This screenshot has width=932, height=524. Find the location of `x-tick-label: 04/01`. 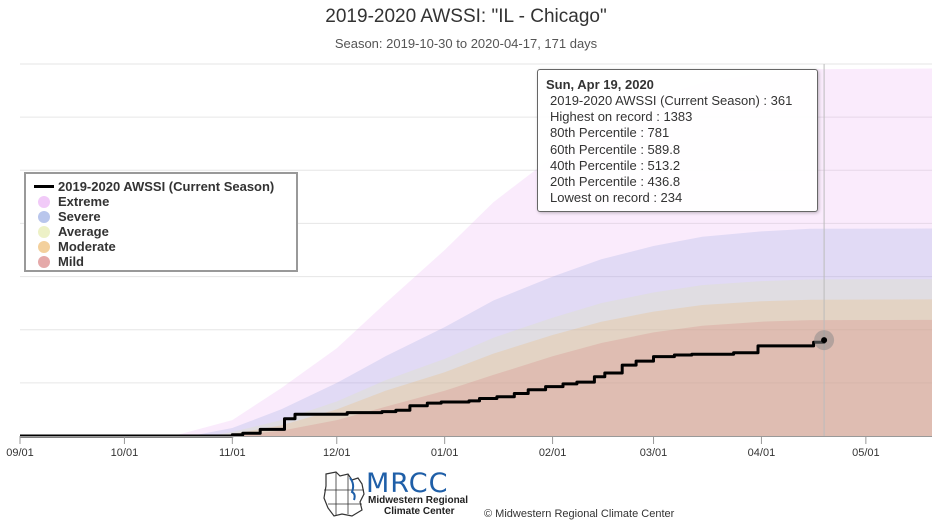

x-tick-label: 04/01 is located at coordinates (762, 453).